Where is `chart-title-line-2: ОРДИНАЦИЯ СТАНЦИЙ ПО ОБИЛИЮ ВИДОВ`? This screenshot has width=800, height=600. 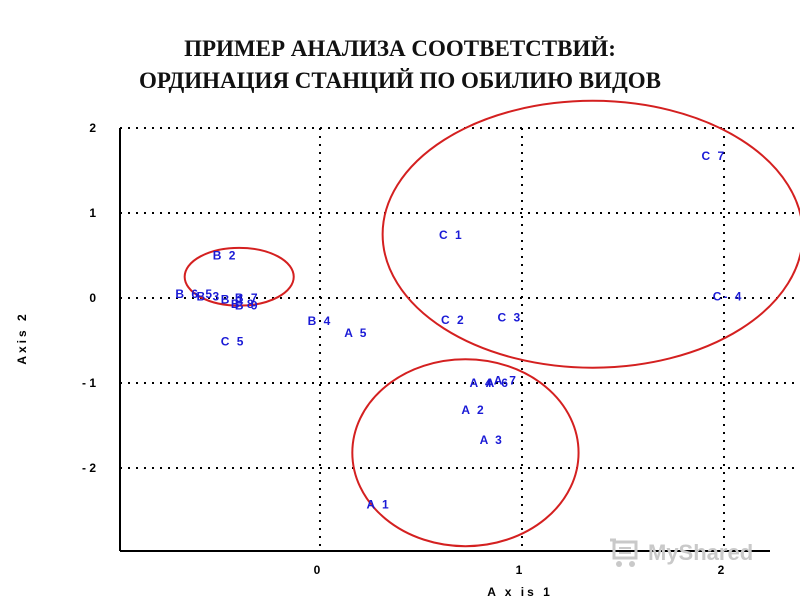
chart-title-line-2: ОРДИНАЦИЯ СТАНЦИЙ ПО ОБИЛИЮ ВИДОВ is located at coordinates (400, 80).